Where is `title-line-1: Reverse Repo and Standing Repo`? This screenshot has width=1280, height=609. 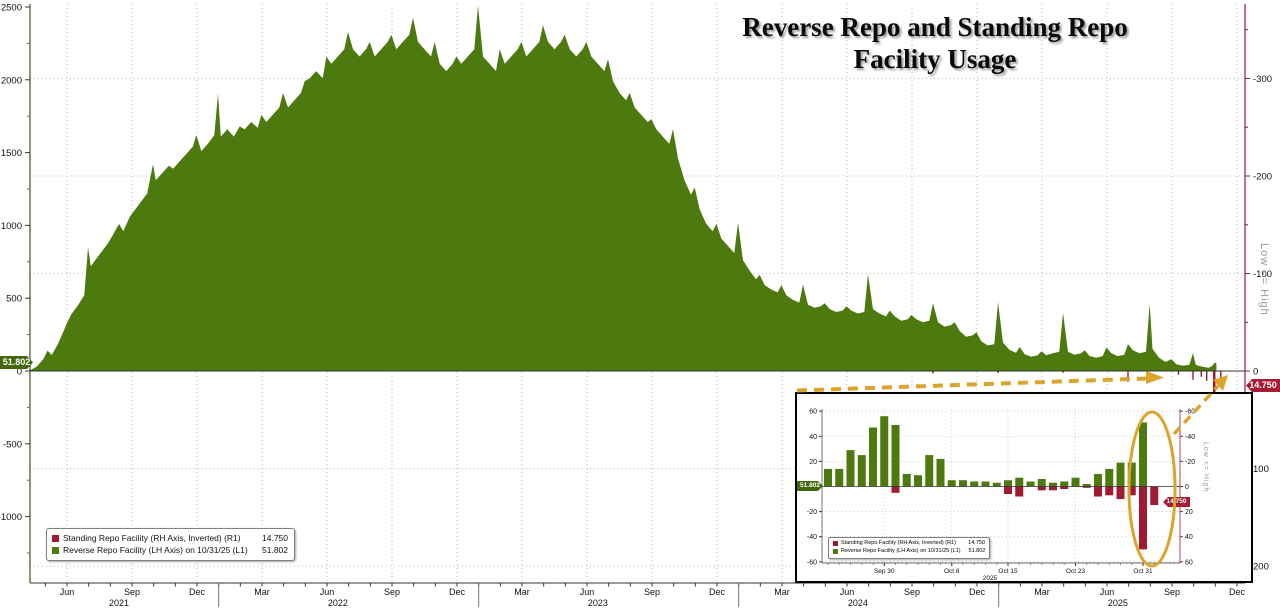 title-line-1: Reverse Repo and Standing Repo is located at coordinates (935, 27).